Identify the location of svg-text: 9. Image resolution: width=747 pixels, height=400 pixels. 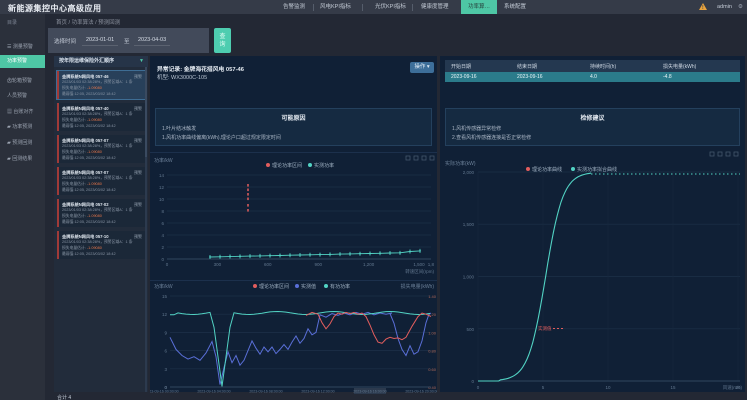
(165, 332).